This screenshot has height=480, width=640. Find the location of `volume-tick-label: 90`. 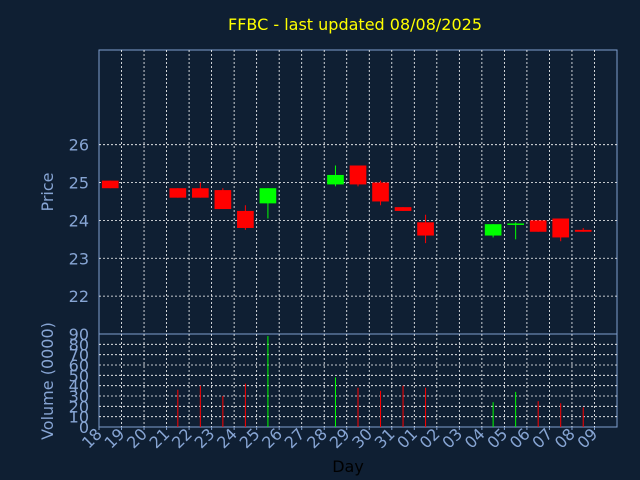

volume-tick-label: 90 is located at coordinates (79, 334).